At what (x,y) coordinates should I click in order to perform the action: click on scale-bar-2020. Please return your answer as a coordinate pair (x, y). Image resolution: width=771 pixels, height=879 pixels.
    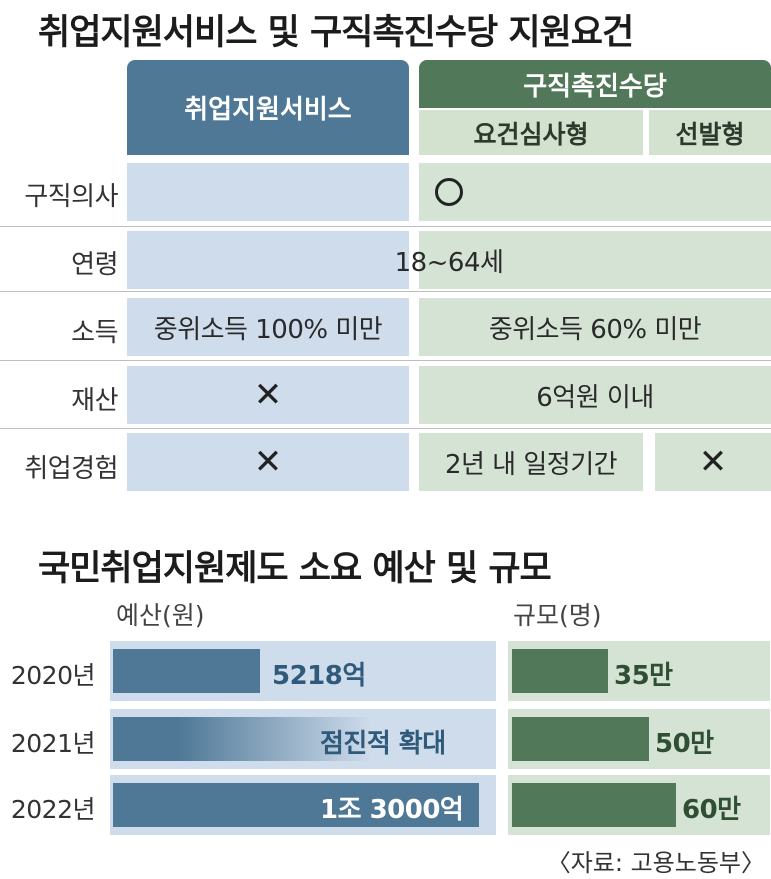
    Looking at the image, I should click on (560, 671).